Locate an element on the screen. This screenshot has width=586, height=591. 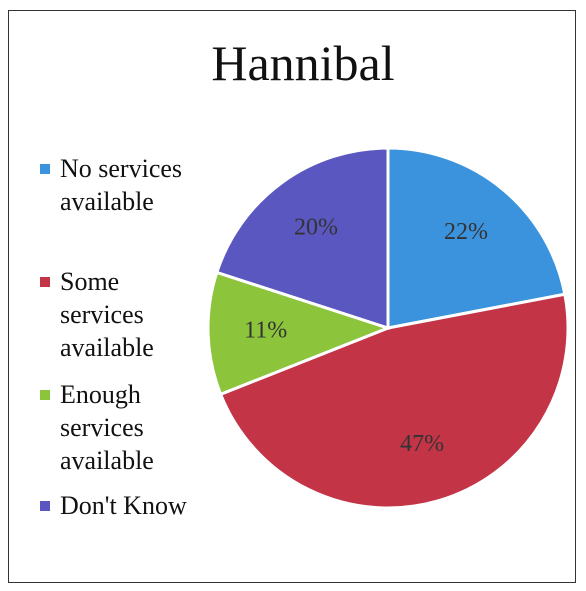
value-label: 47% is located at coordinates (422, 444).